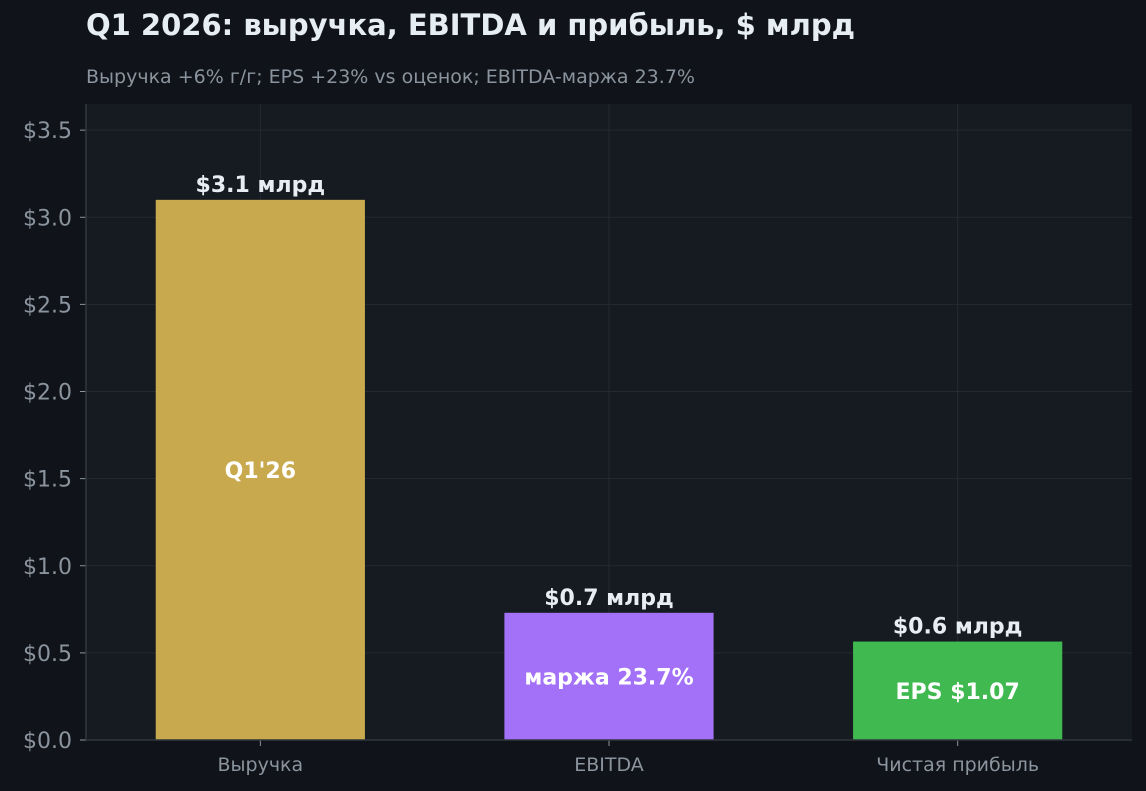 This screenshot has width=1146, height=791. I want to click on bar-inner-label: EPS $1.07, so click(958, 692).